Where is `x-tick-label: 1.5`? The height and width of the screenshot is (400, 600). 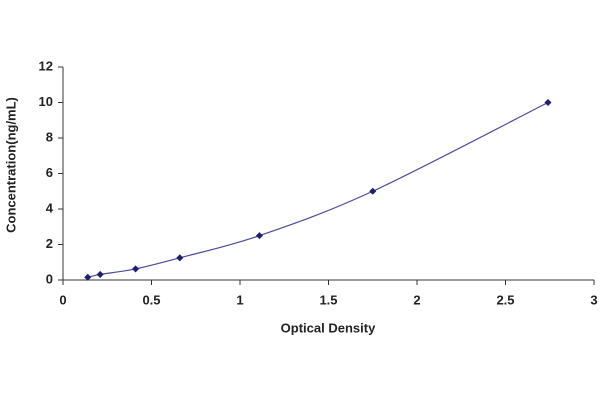
x-tick-label: 1.5 is located at coordinates (328, 299).